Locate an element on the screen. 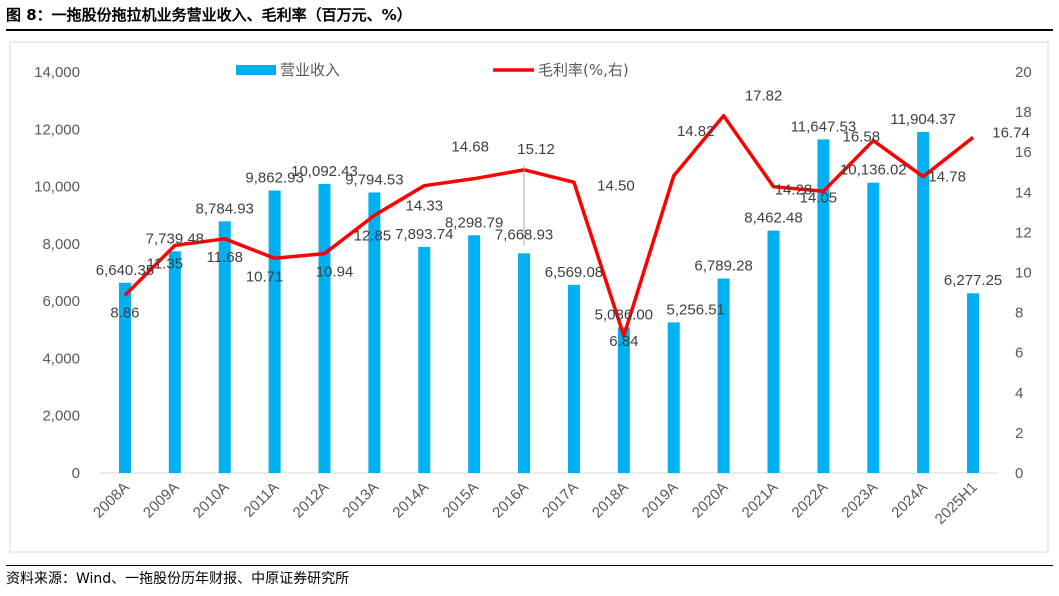 The height and width of the screenshot is (596, 1059). y-left-tick-label: 4,000 is located at coordinates (61, 358).